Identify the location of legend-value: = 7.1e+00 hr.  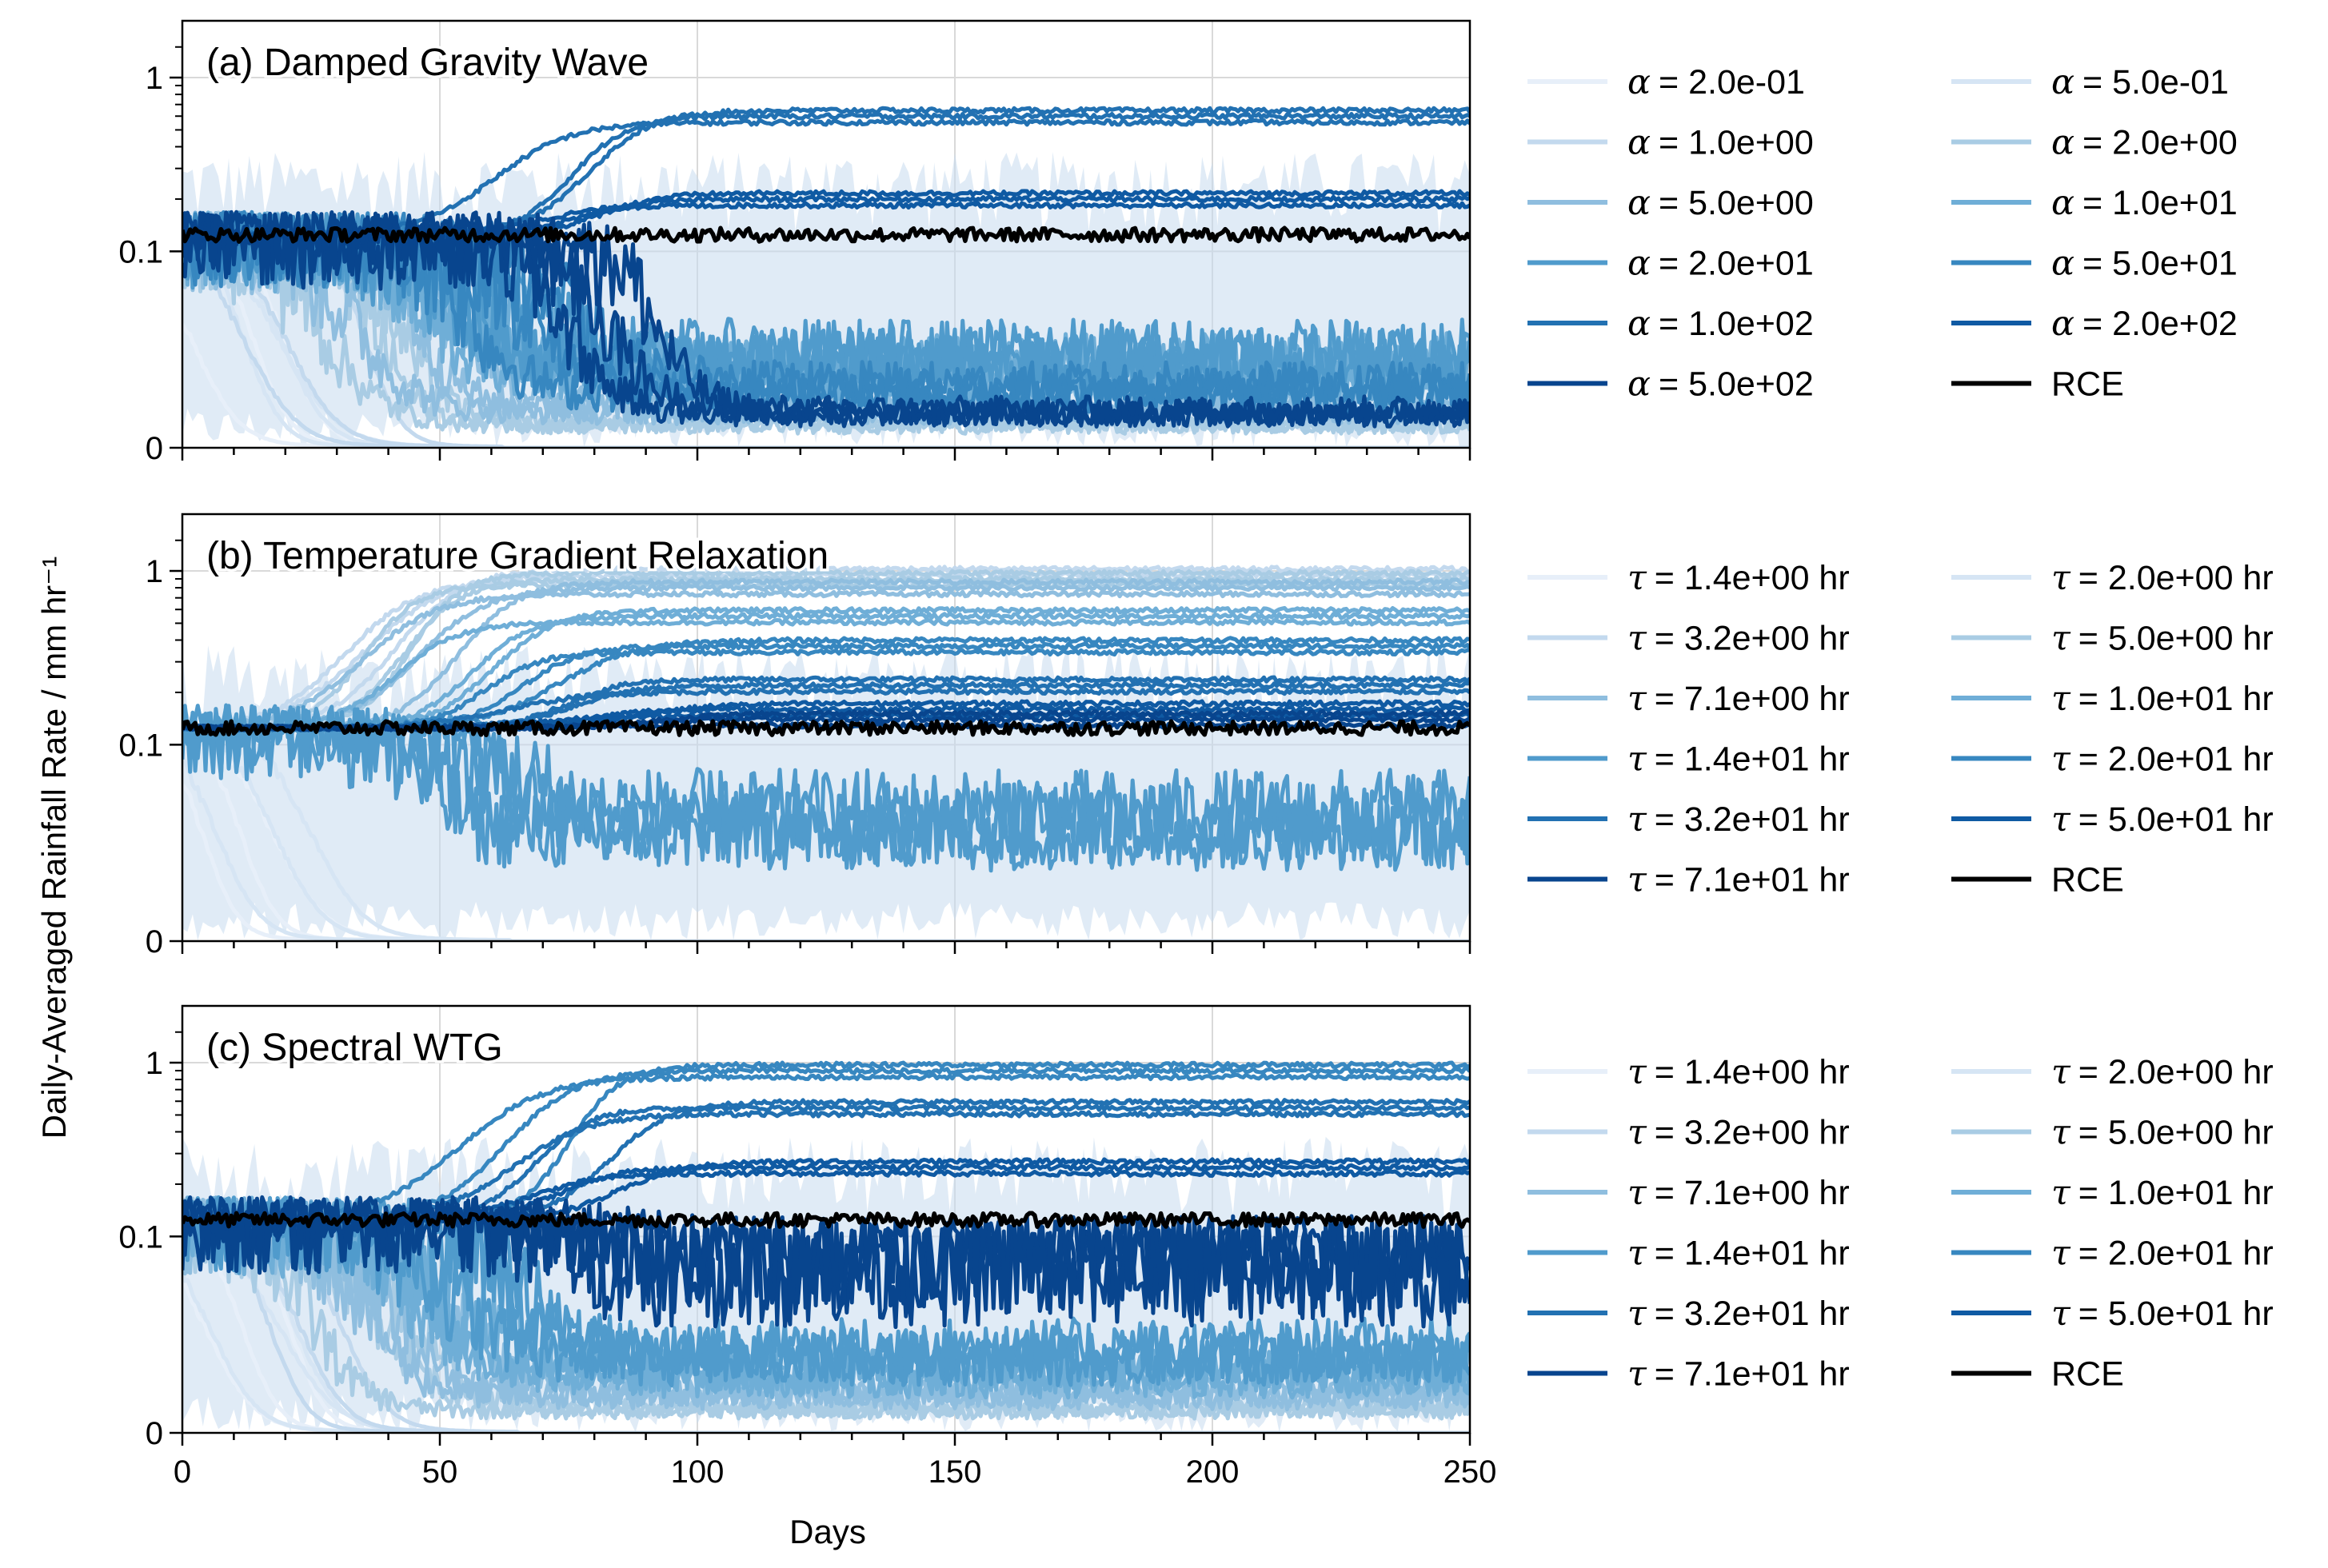
(1752, 699).